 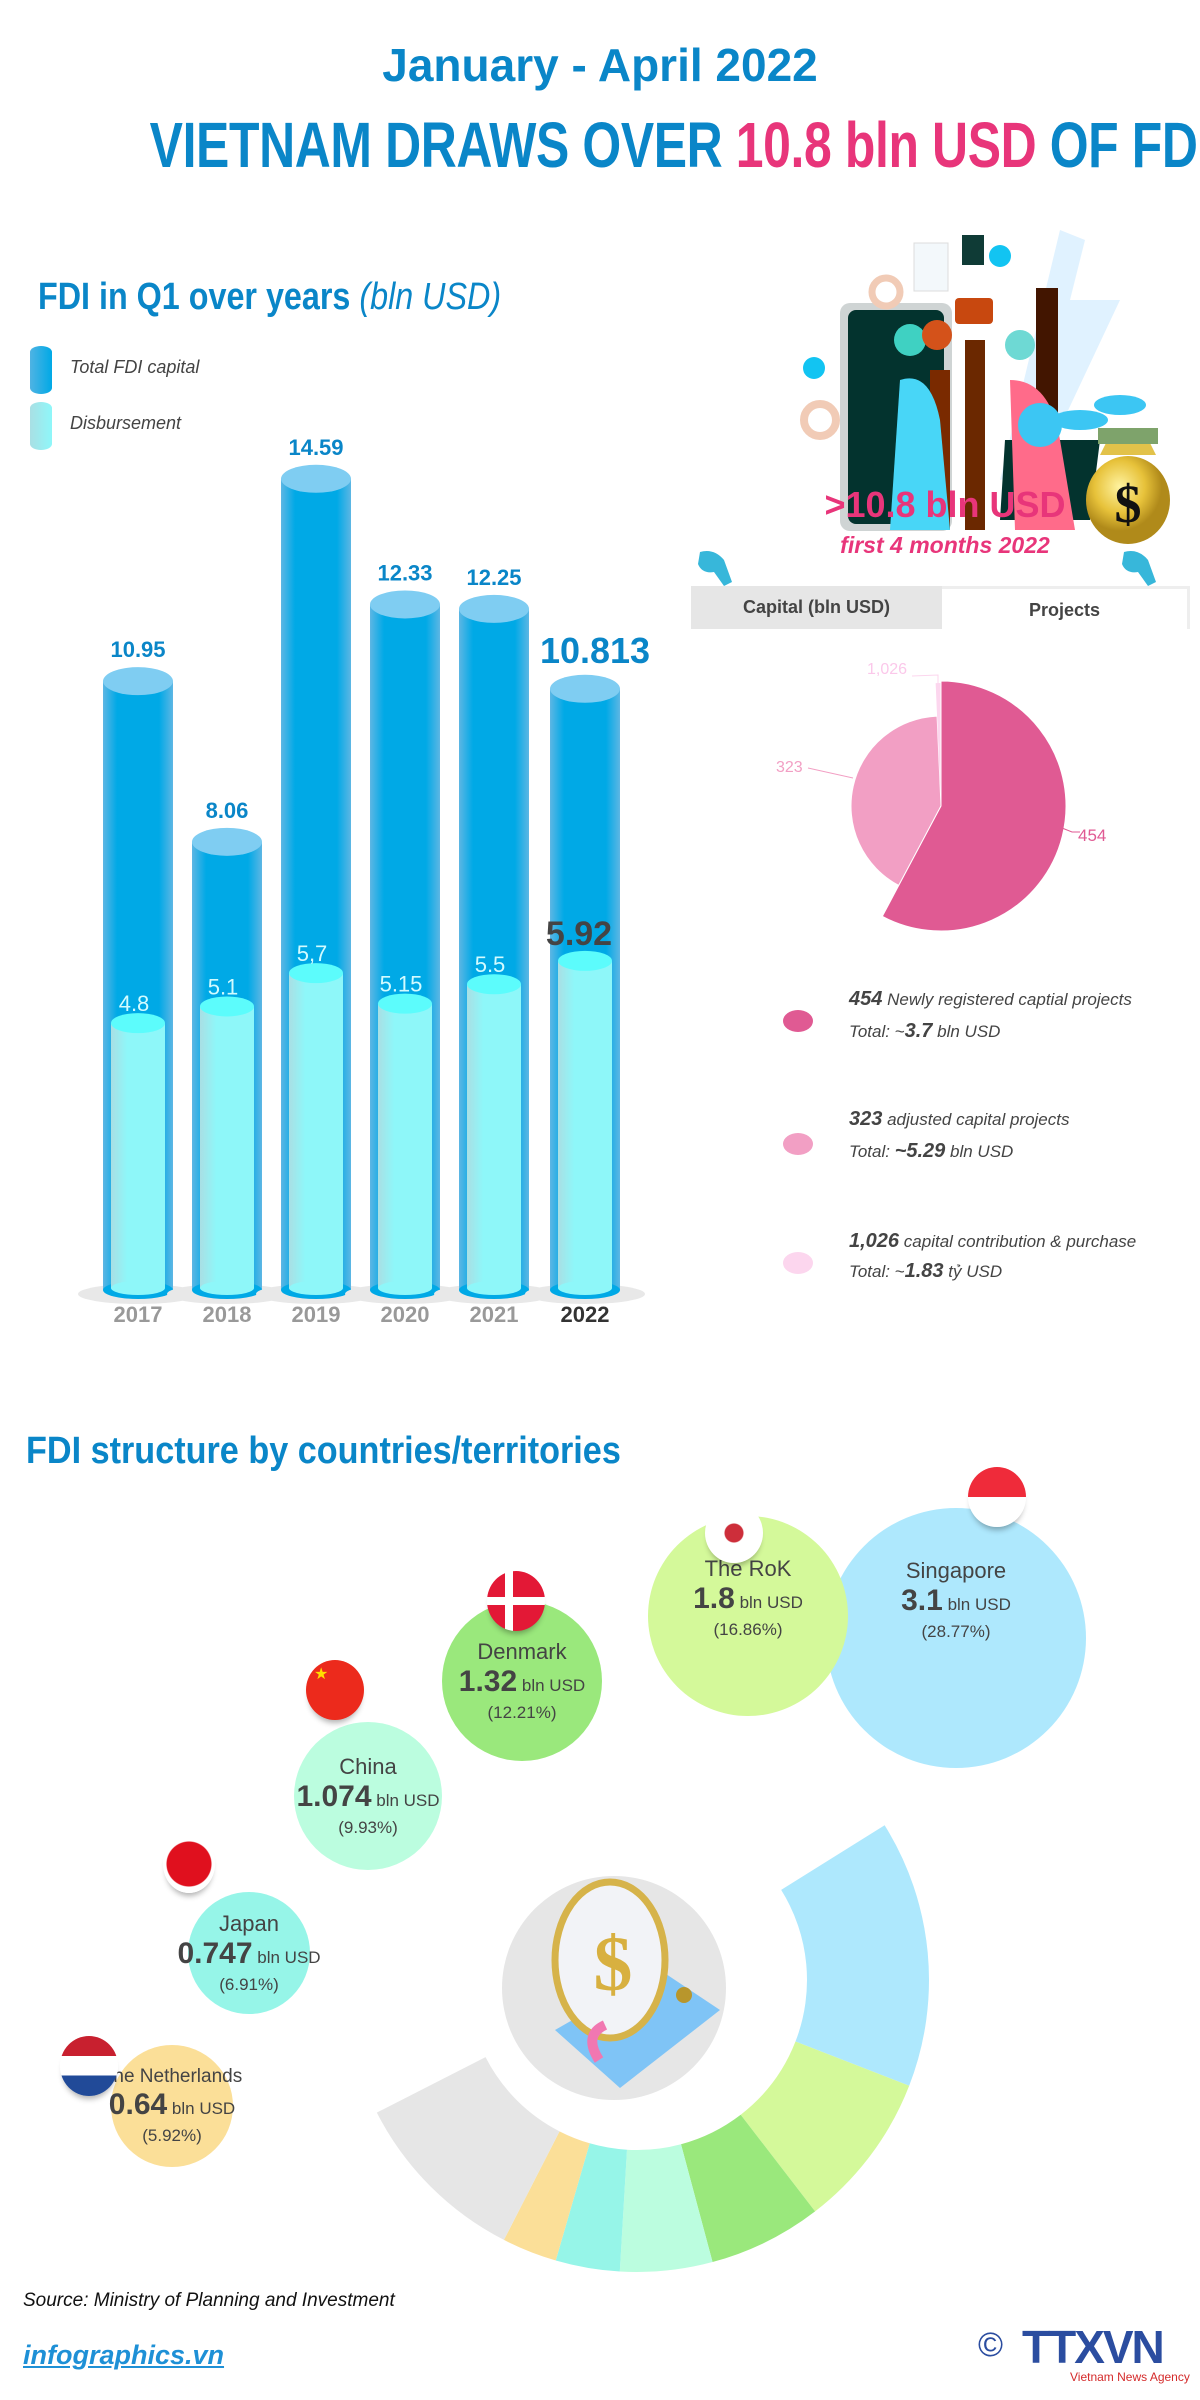 What do you see at coordinates (323, 1451) in the screenshot?
I see `countries-section-title: FDI structure by countries/territories` at bounding box center [323, 1451].